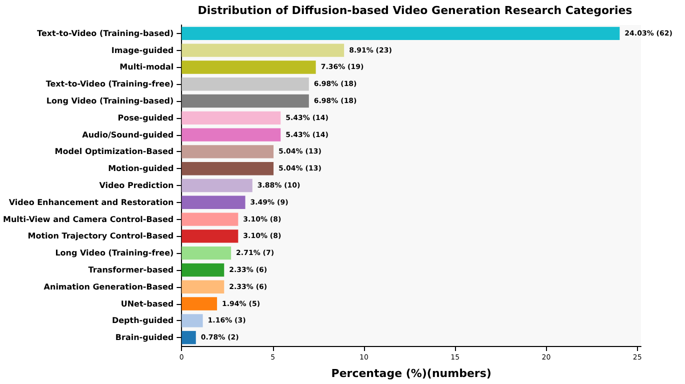 Image resolution: width=685 pixels, height=384 pixels. Describe the element at coordinates (91, 202) in the screenshot. I see `y-tick-label: Video Enhancement and Restoration` at that location.